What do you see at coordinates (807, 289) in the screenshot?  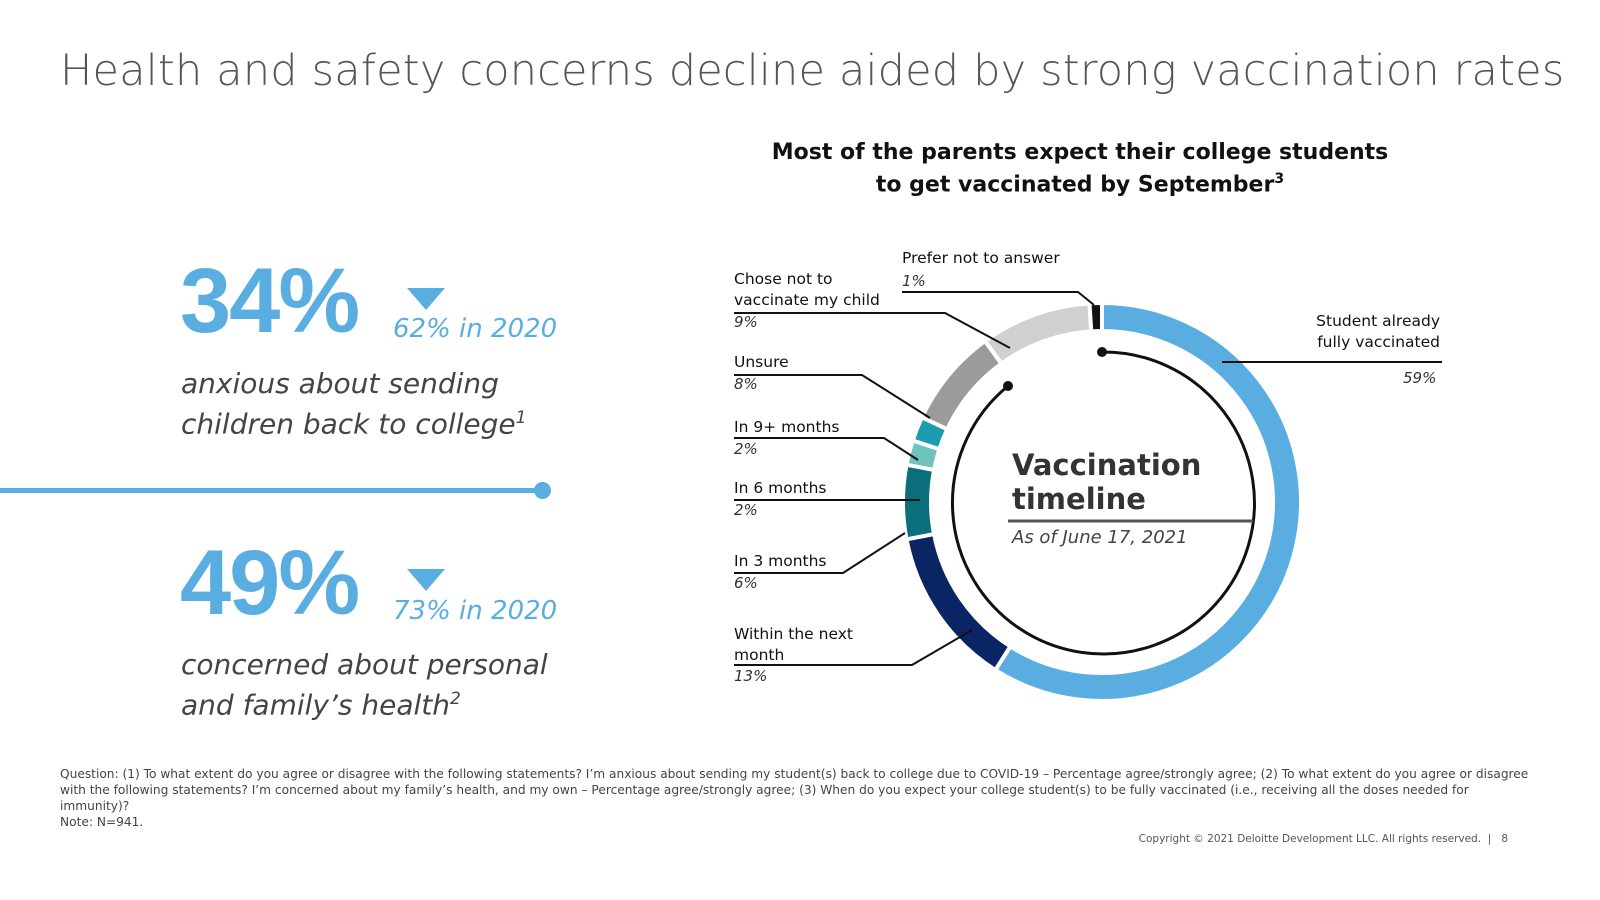 I see `label-chose-not: Chose not to vaccinate my child` at bounding box center [807, 289].